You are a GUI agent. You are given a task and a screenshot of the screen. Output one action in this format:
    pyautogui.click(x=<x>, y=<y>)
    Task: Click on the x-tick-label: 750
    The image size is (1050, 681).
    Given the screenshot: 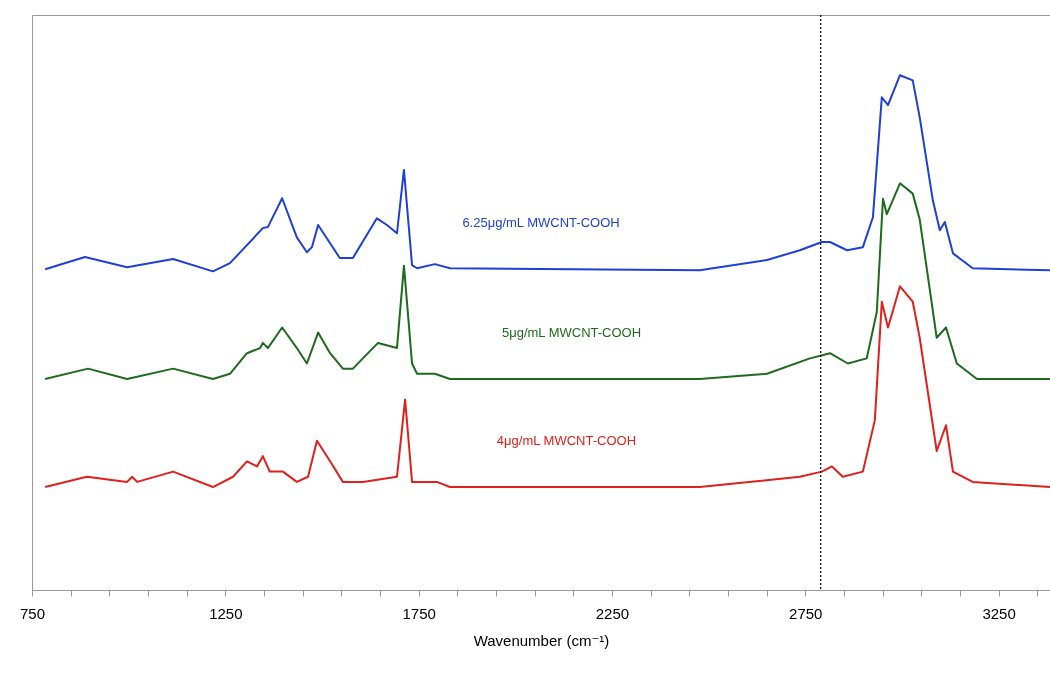 What is the action you would take?
    pyautogui.click(x=32, y=613)
    